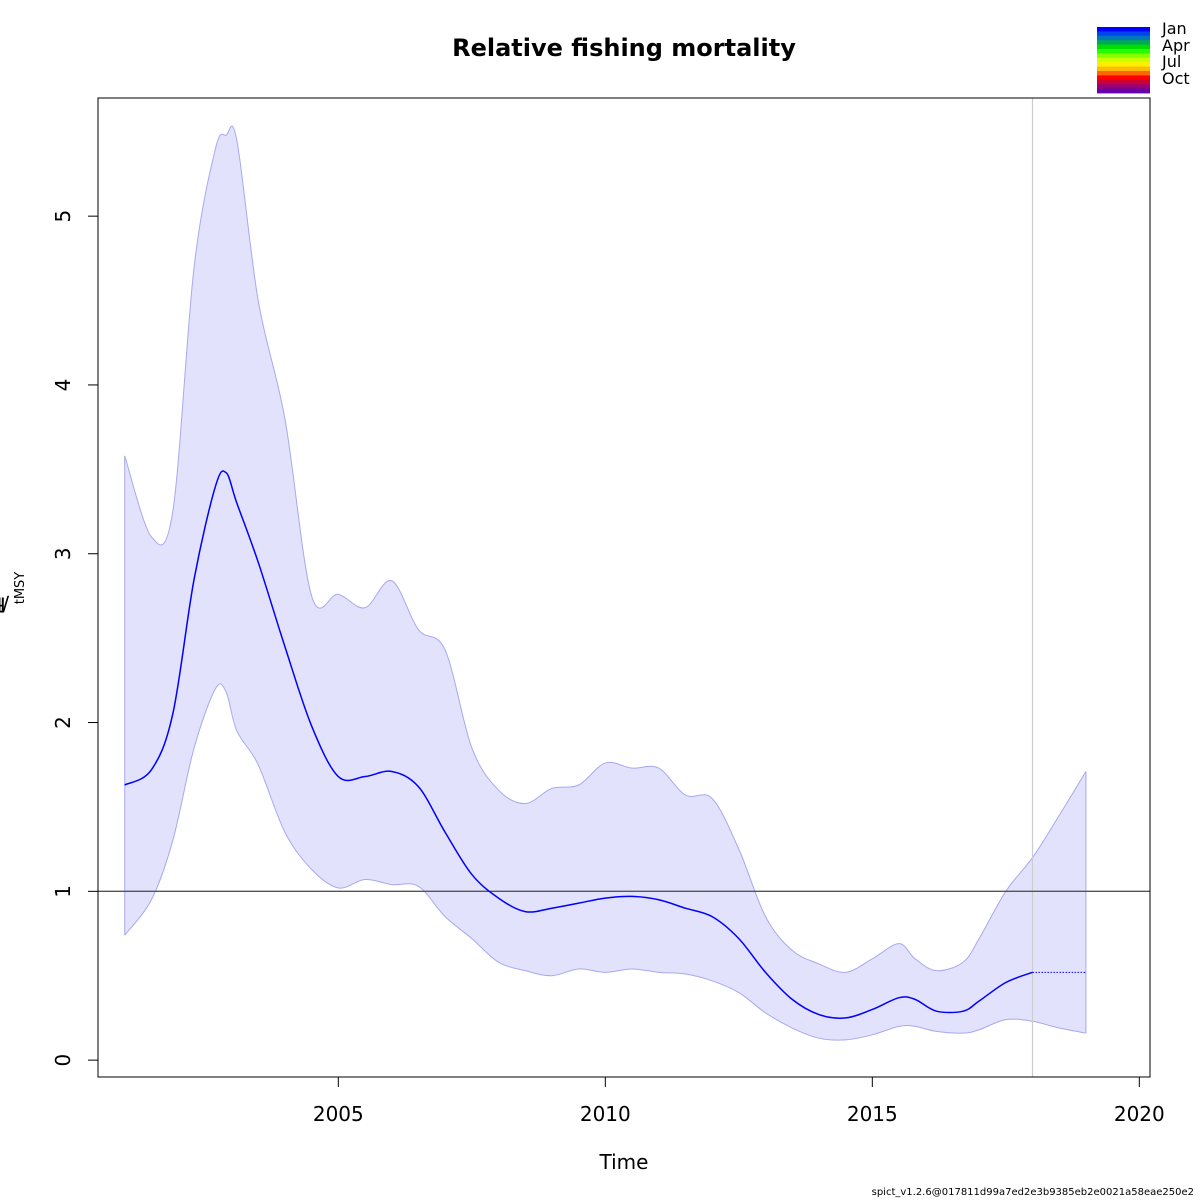  What do you see at coordinates (739, 1101) in the screenshot?
I see `x-axis: 2005 2010 2015 2020` at bounding box center [739, 1101].